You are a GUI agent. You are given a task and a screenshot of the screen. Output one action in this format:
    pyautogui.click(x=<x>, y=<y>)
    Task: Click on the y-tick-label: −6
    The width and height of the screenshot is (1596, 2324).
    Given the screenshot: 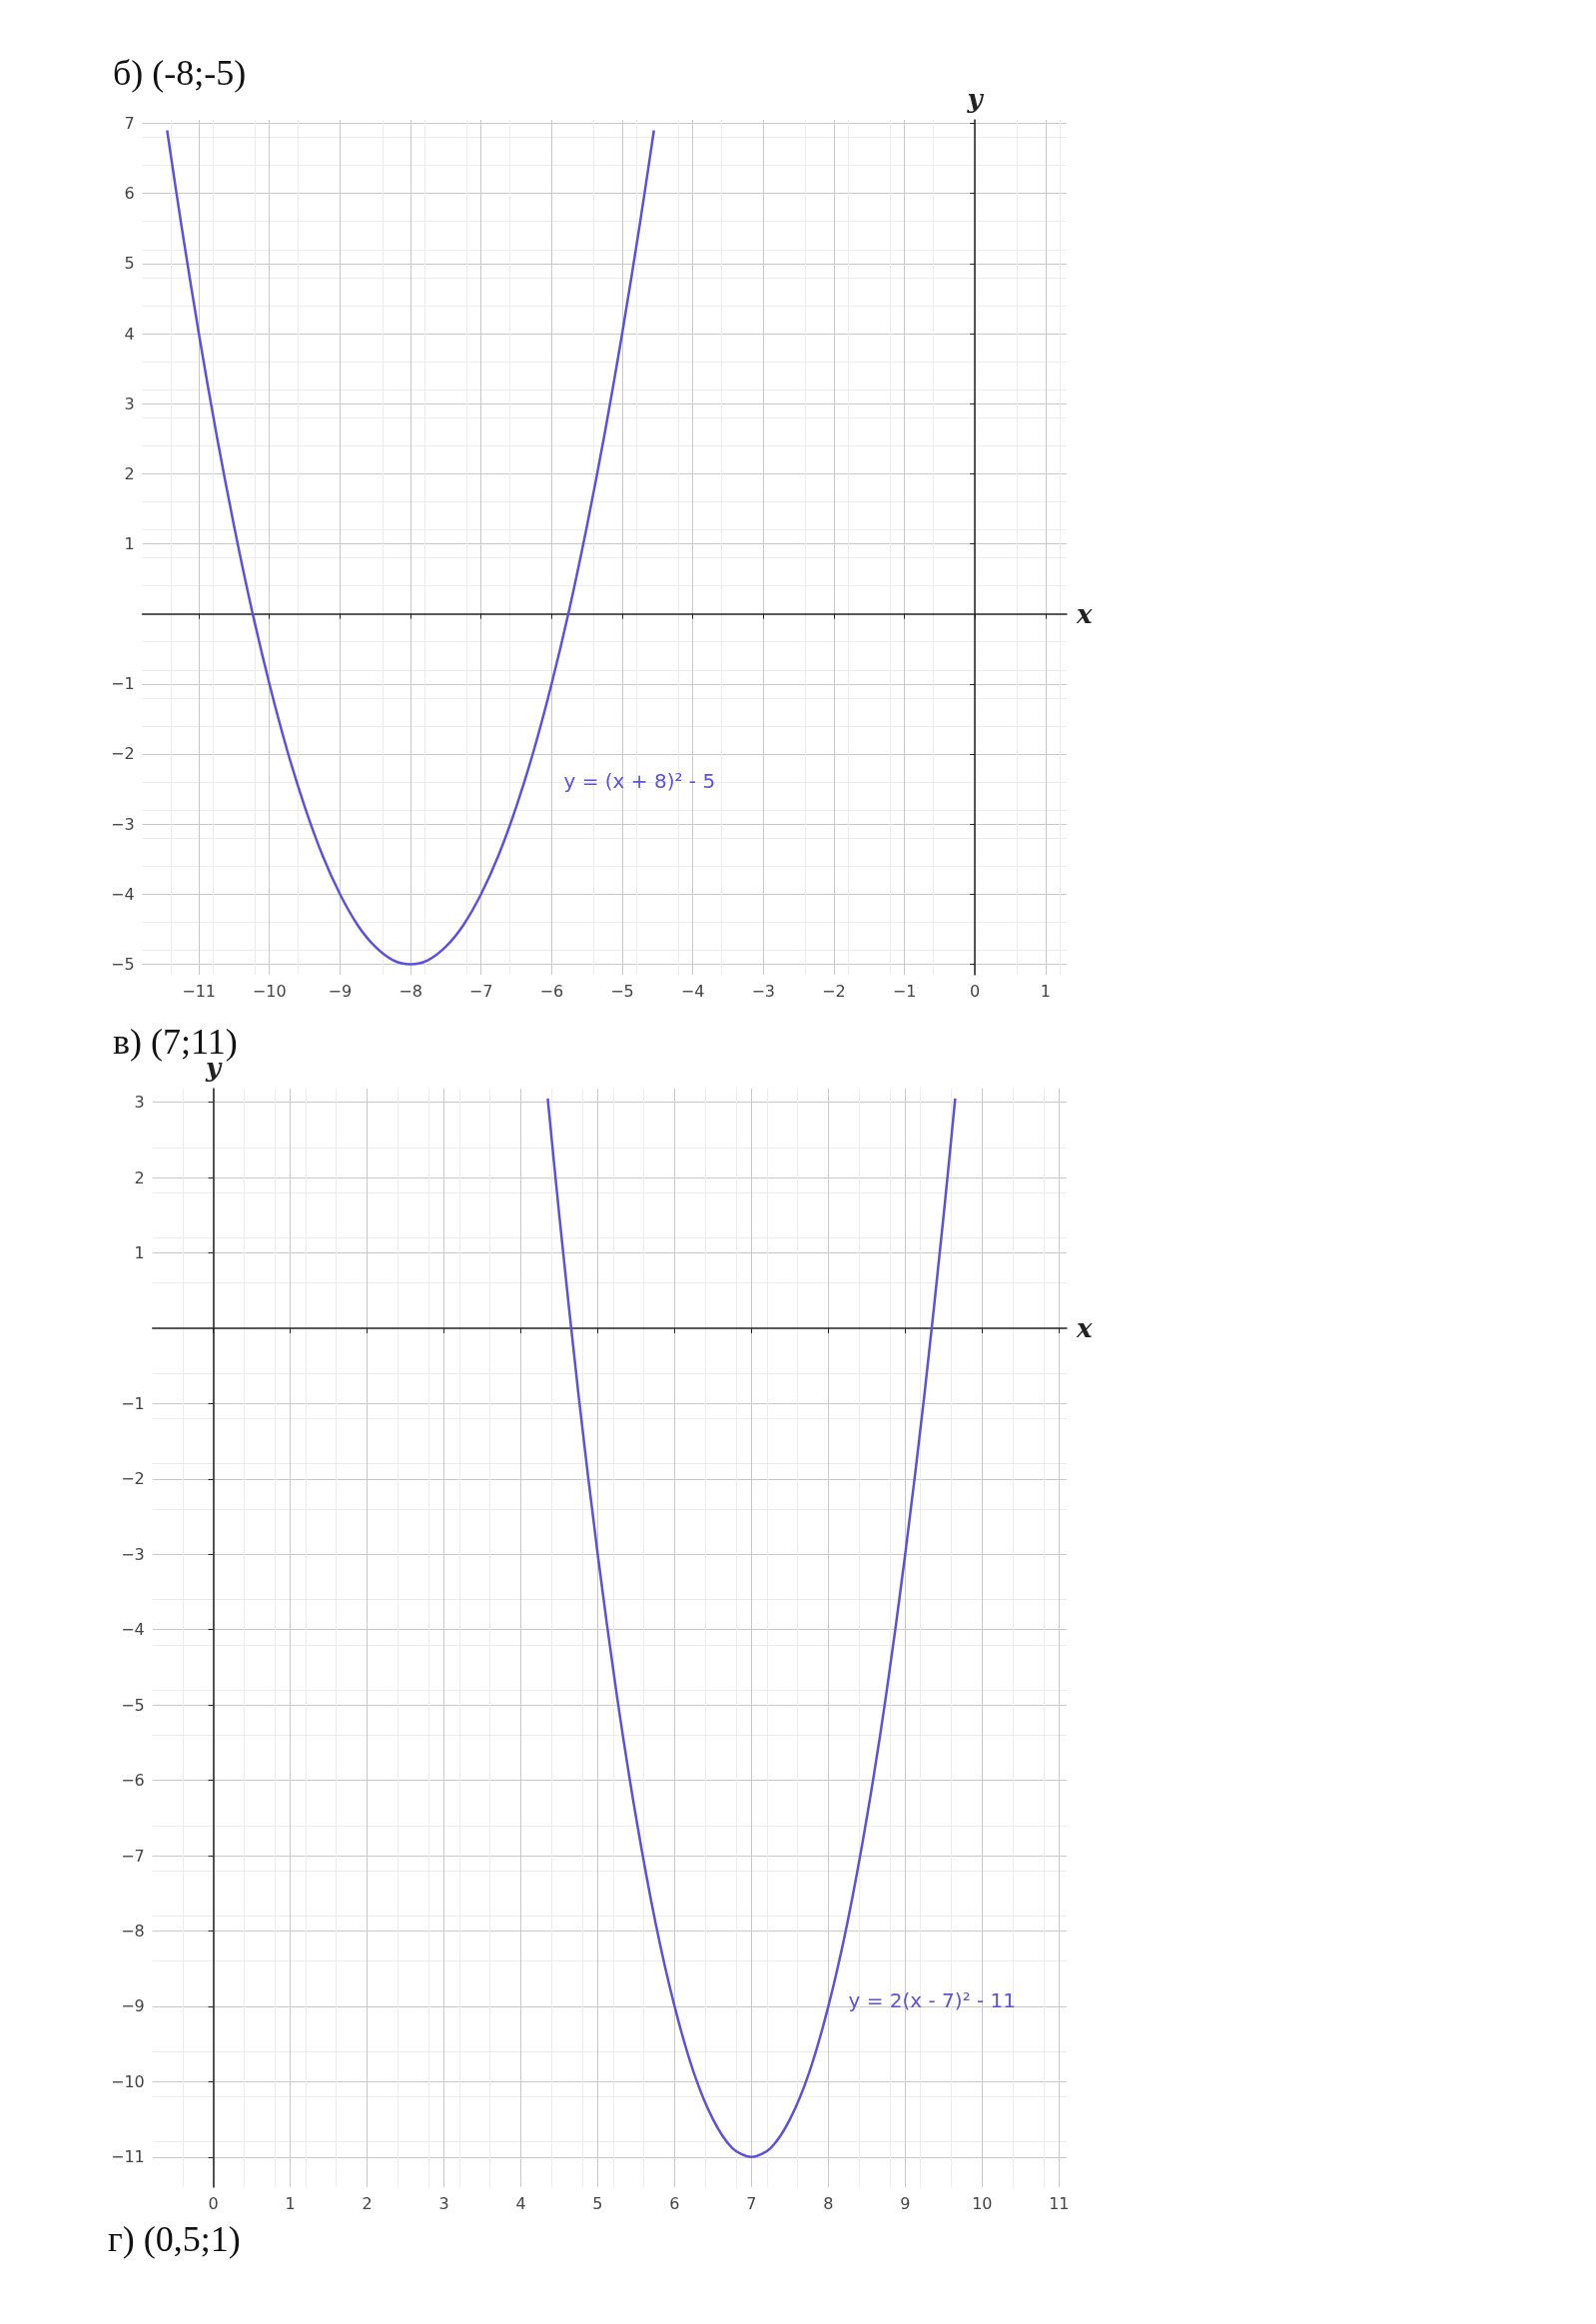 What is the action you would take?
    pyautogui.click(x=133, y=1781)
    